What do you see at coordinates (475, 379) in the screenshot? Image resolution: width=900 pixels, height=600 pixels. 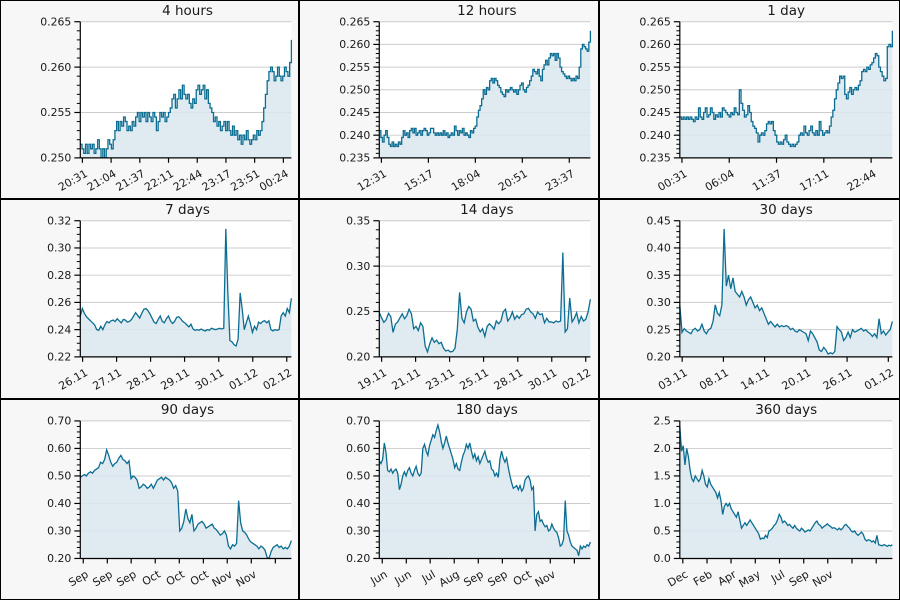 I see `svg-text: 25.11` at bounding box center [475, 379].